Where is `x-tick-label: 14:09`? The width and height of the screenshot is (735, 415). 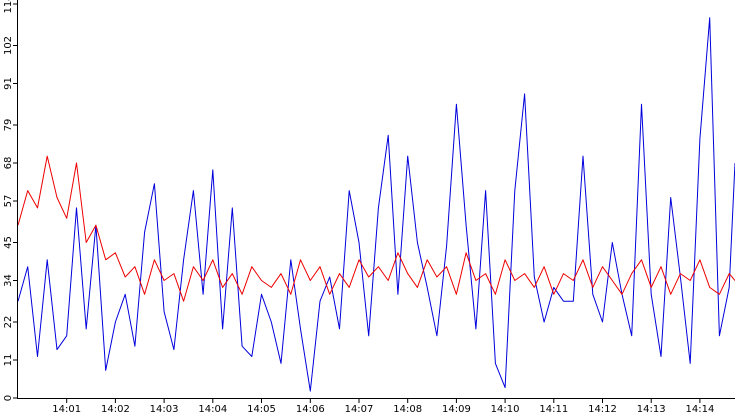
x-tick-label: 14:09 is located at coordinates (456, 409).